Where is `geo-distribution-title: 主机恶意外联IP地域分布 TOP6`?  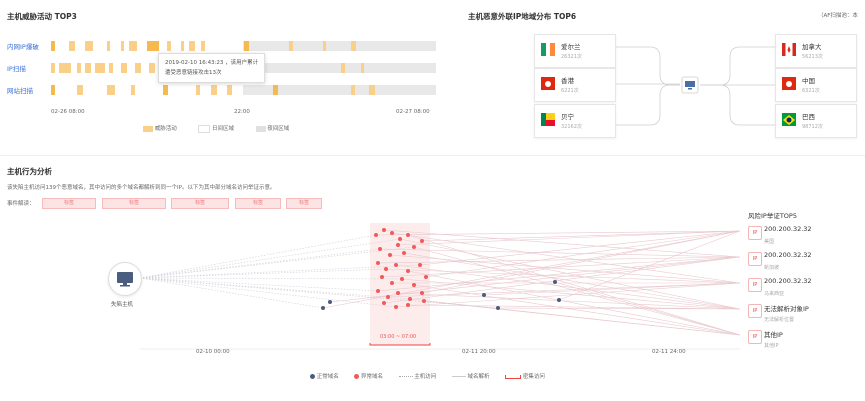
geo-distribution-title: 主机恶意外联IP地域分布 TOP6 is located at coordinates (522, 16).